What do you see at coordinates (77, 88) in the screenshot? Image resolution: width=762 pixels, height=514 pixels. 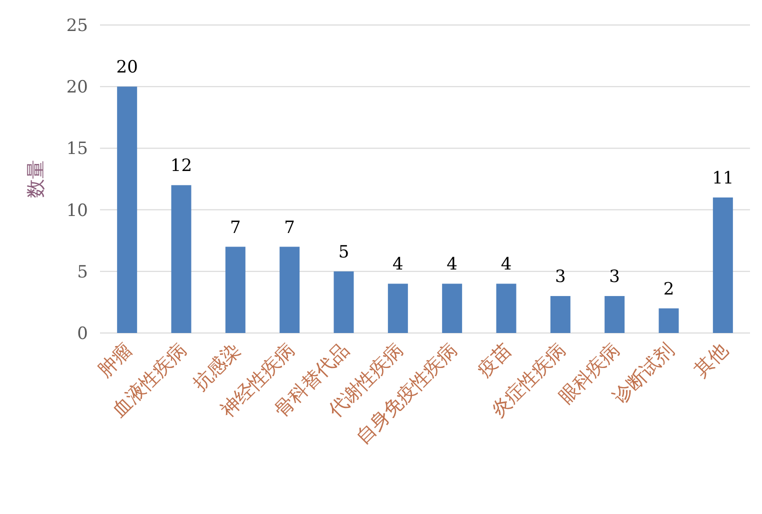 I see `y-tick-label: 20` at bounding box center [77, 88].